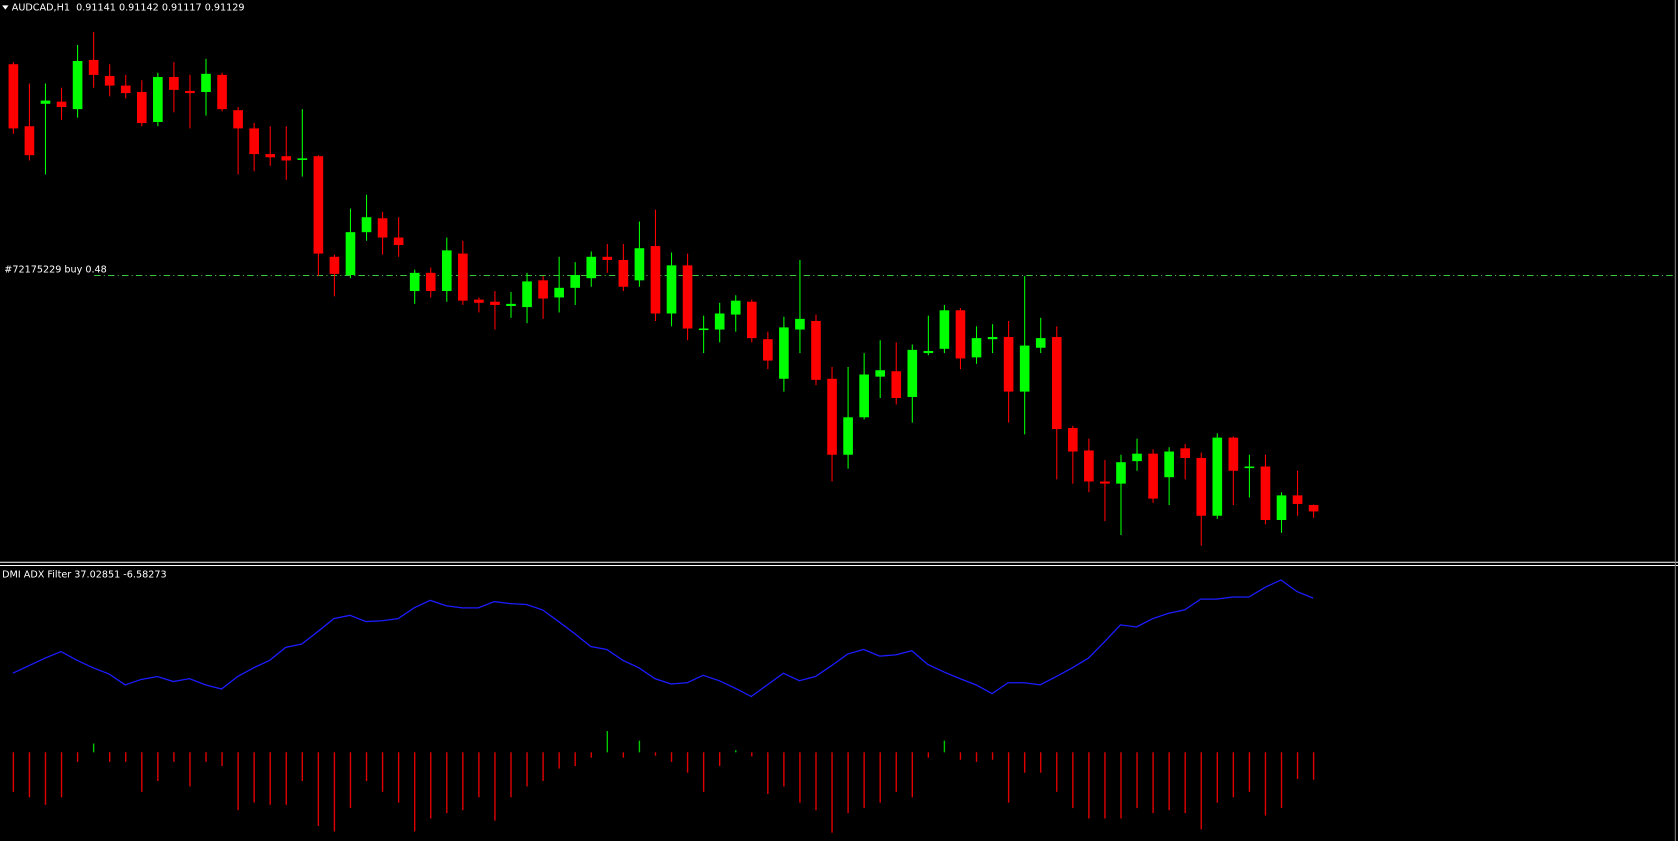 The height and width of the screenshot is (841, 1678). Describe the element at coordinates (182, 7) in the screenshot. I see `last-low: 0.91117` at that location.